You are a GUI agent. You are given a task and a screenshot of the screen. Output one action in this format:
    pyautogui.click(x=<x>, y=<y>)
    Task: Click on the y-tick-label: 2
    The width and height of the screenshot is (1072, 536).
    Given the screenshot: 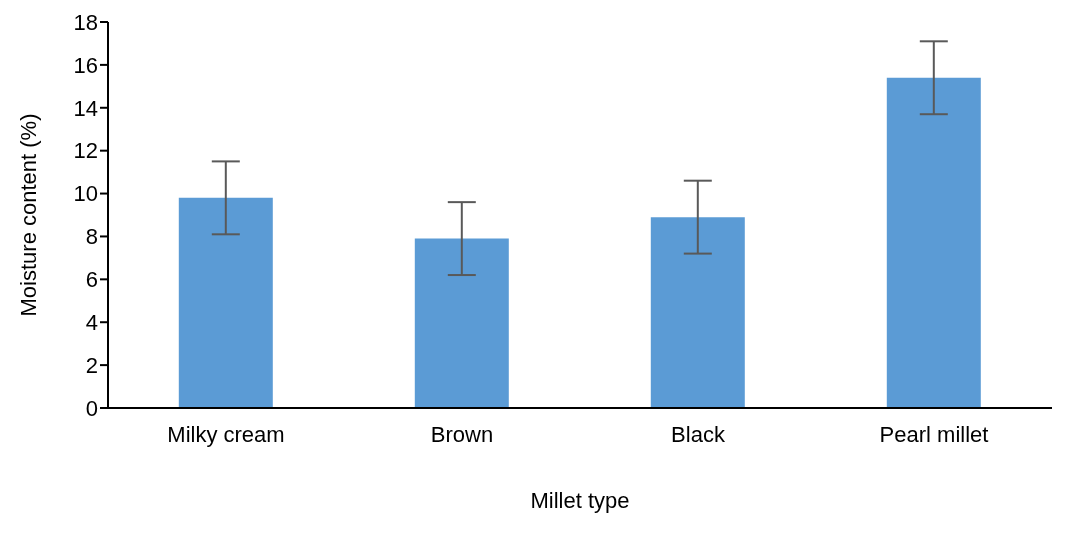 What is the action you would take?
    pyautogui.click(x=91, y=365)
    